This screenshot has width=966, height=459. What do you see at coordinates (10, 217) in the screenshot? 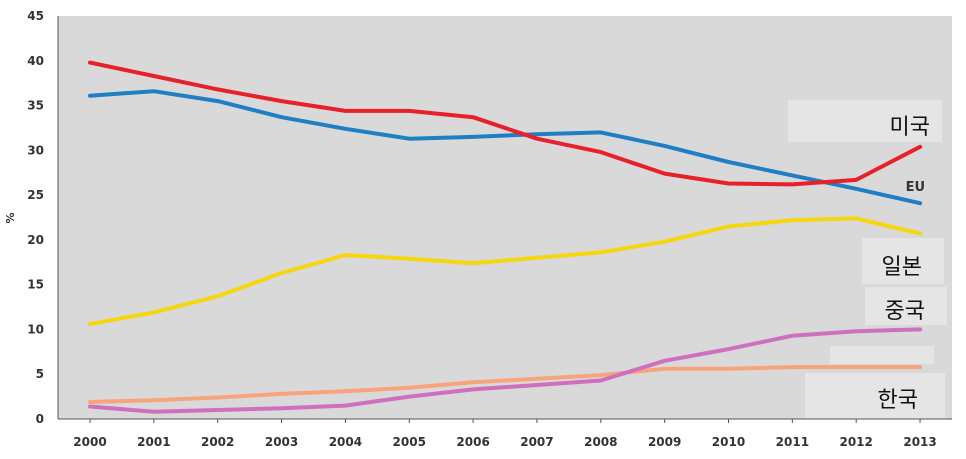
I see `y-axis-label: %` at bounding box center [10, 217].